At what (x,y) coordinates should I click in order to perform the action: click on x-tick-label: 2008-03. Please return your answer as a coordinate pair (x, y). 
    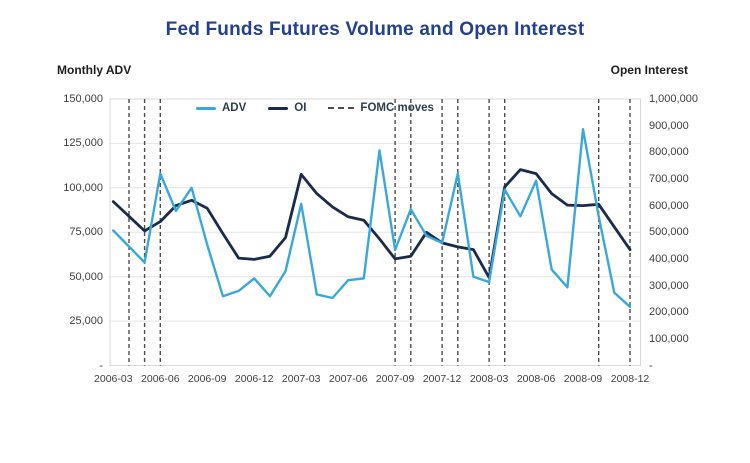
    Looking at the image, I should click on (489, 379).